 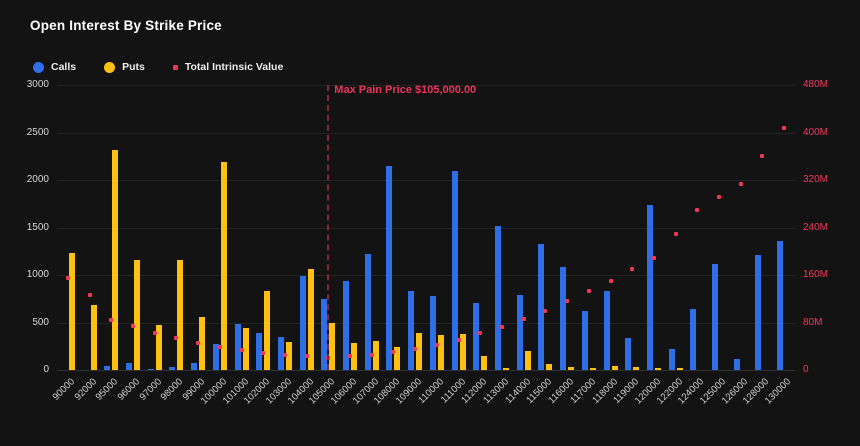 What do you see at coordinates (227, 67) in the screenshot?
I see `legend-item-total-intrinsic-value: Total Intrinsic Value` at bounding box center [227, 67].